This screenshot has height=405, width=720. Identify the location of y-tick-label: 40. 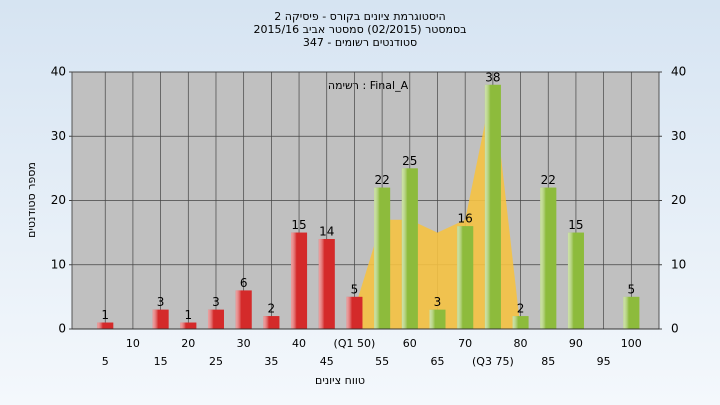
(58, 72).